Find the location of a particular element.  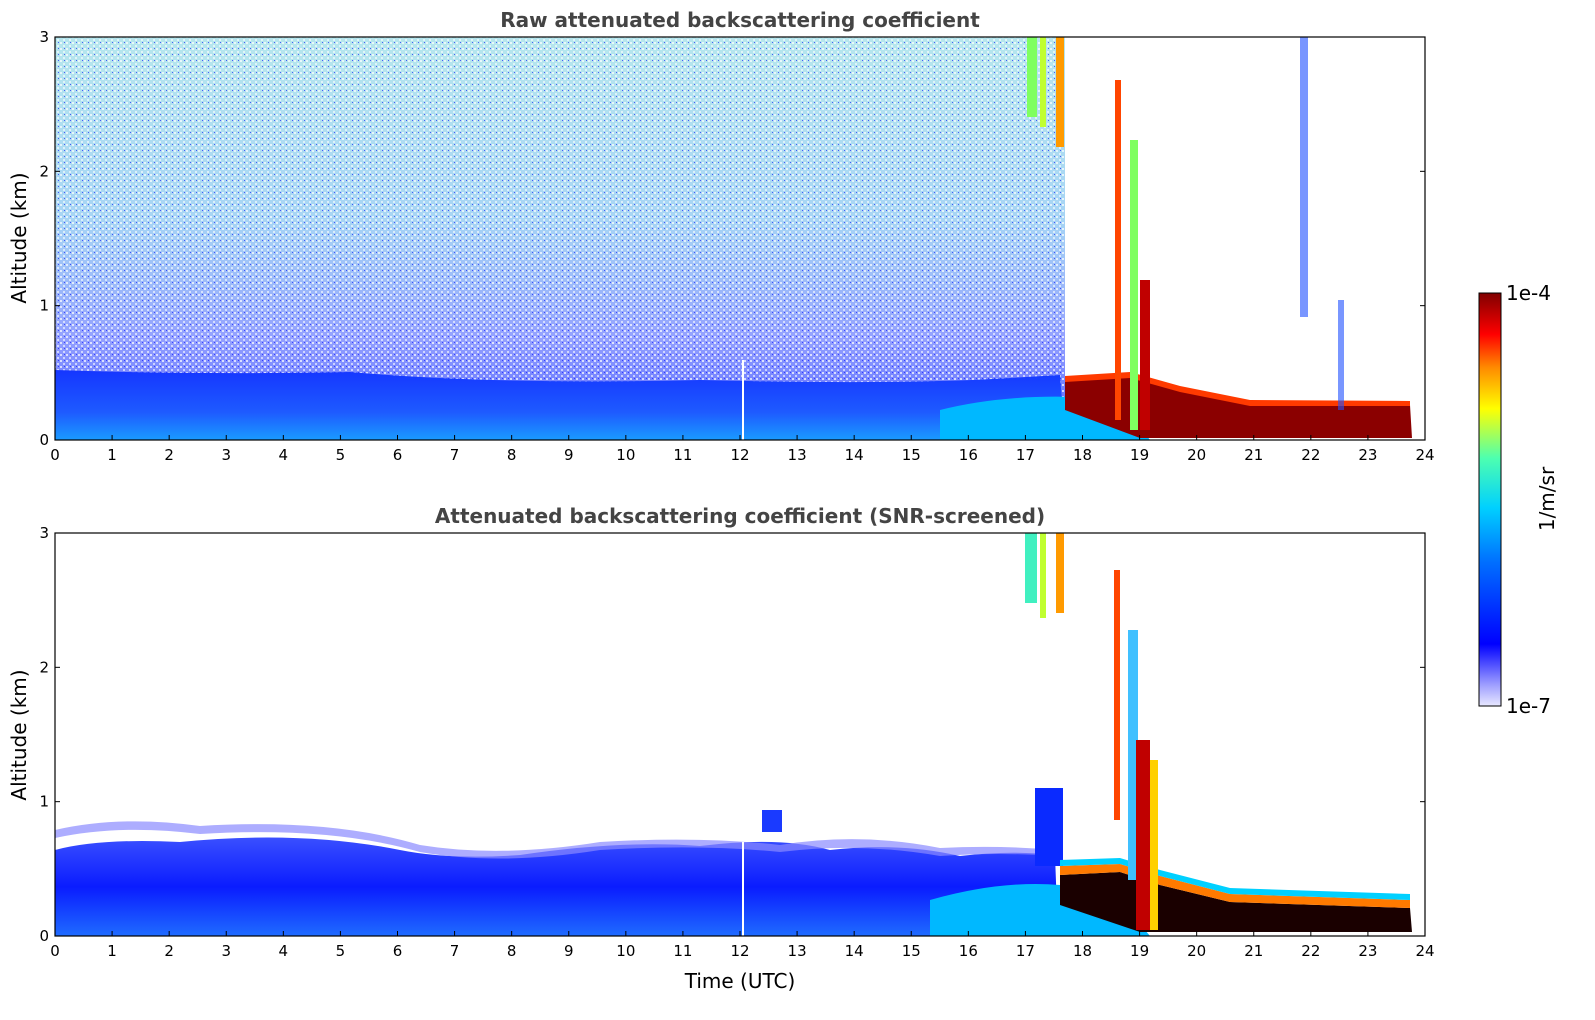

panel1-x-axis: 0 1 2 3 4 5 6 7 8 9 10 11 12 13 14 15 16 17 18 19 20 21 22 23 24 is located at coordinates (742, 449).